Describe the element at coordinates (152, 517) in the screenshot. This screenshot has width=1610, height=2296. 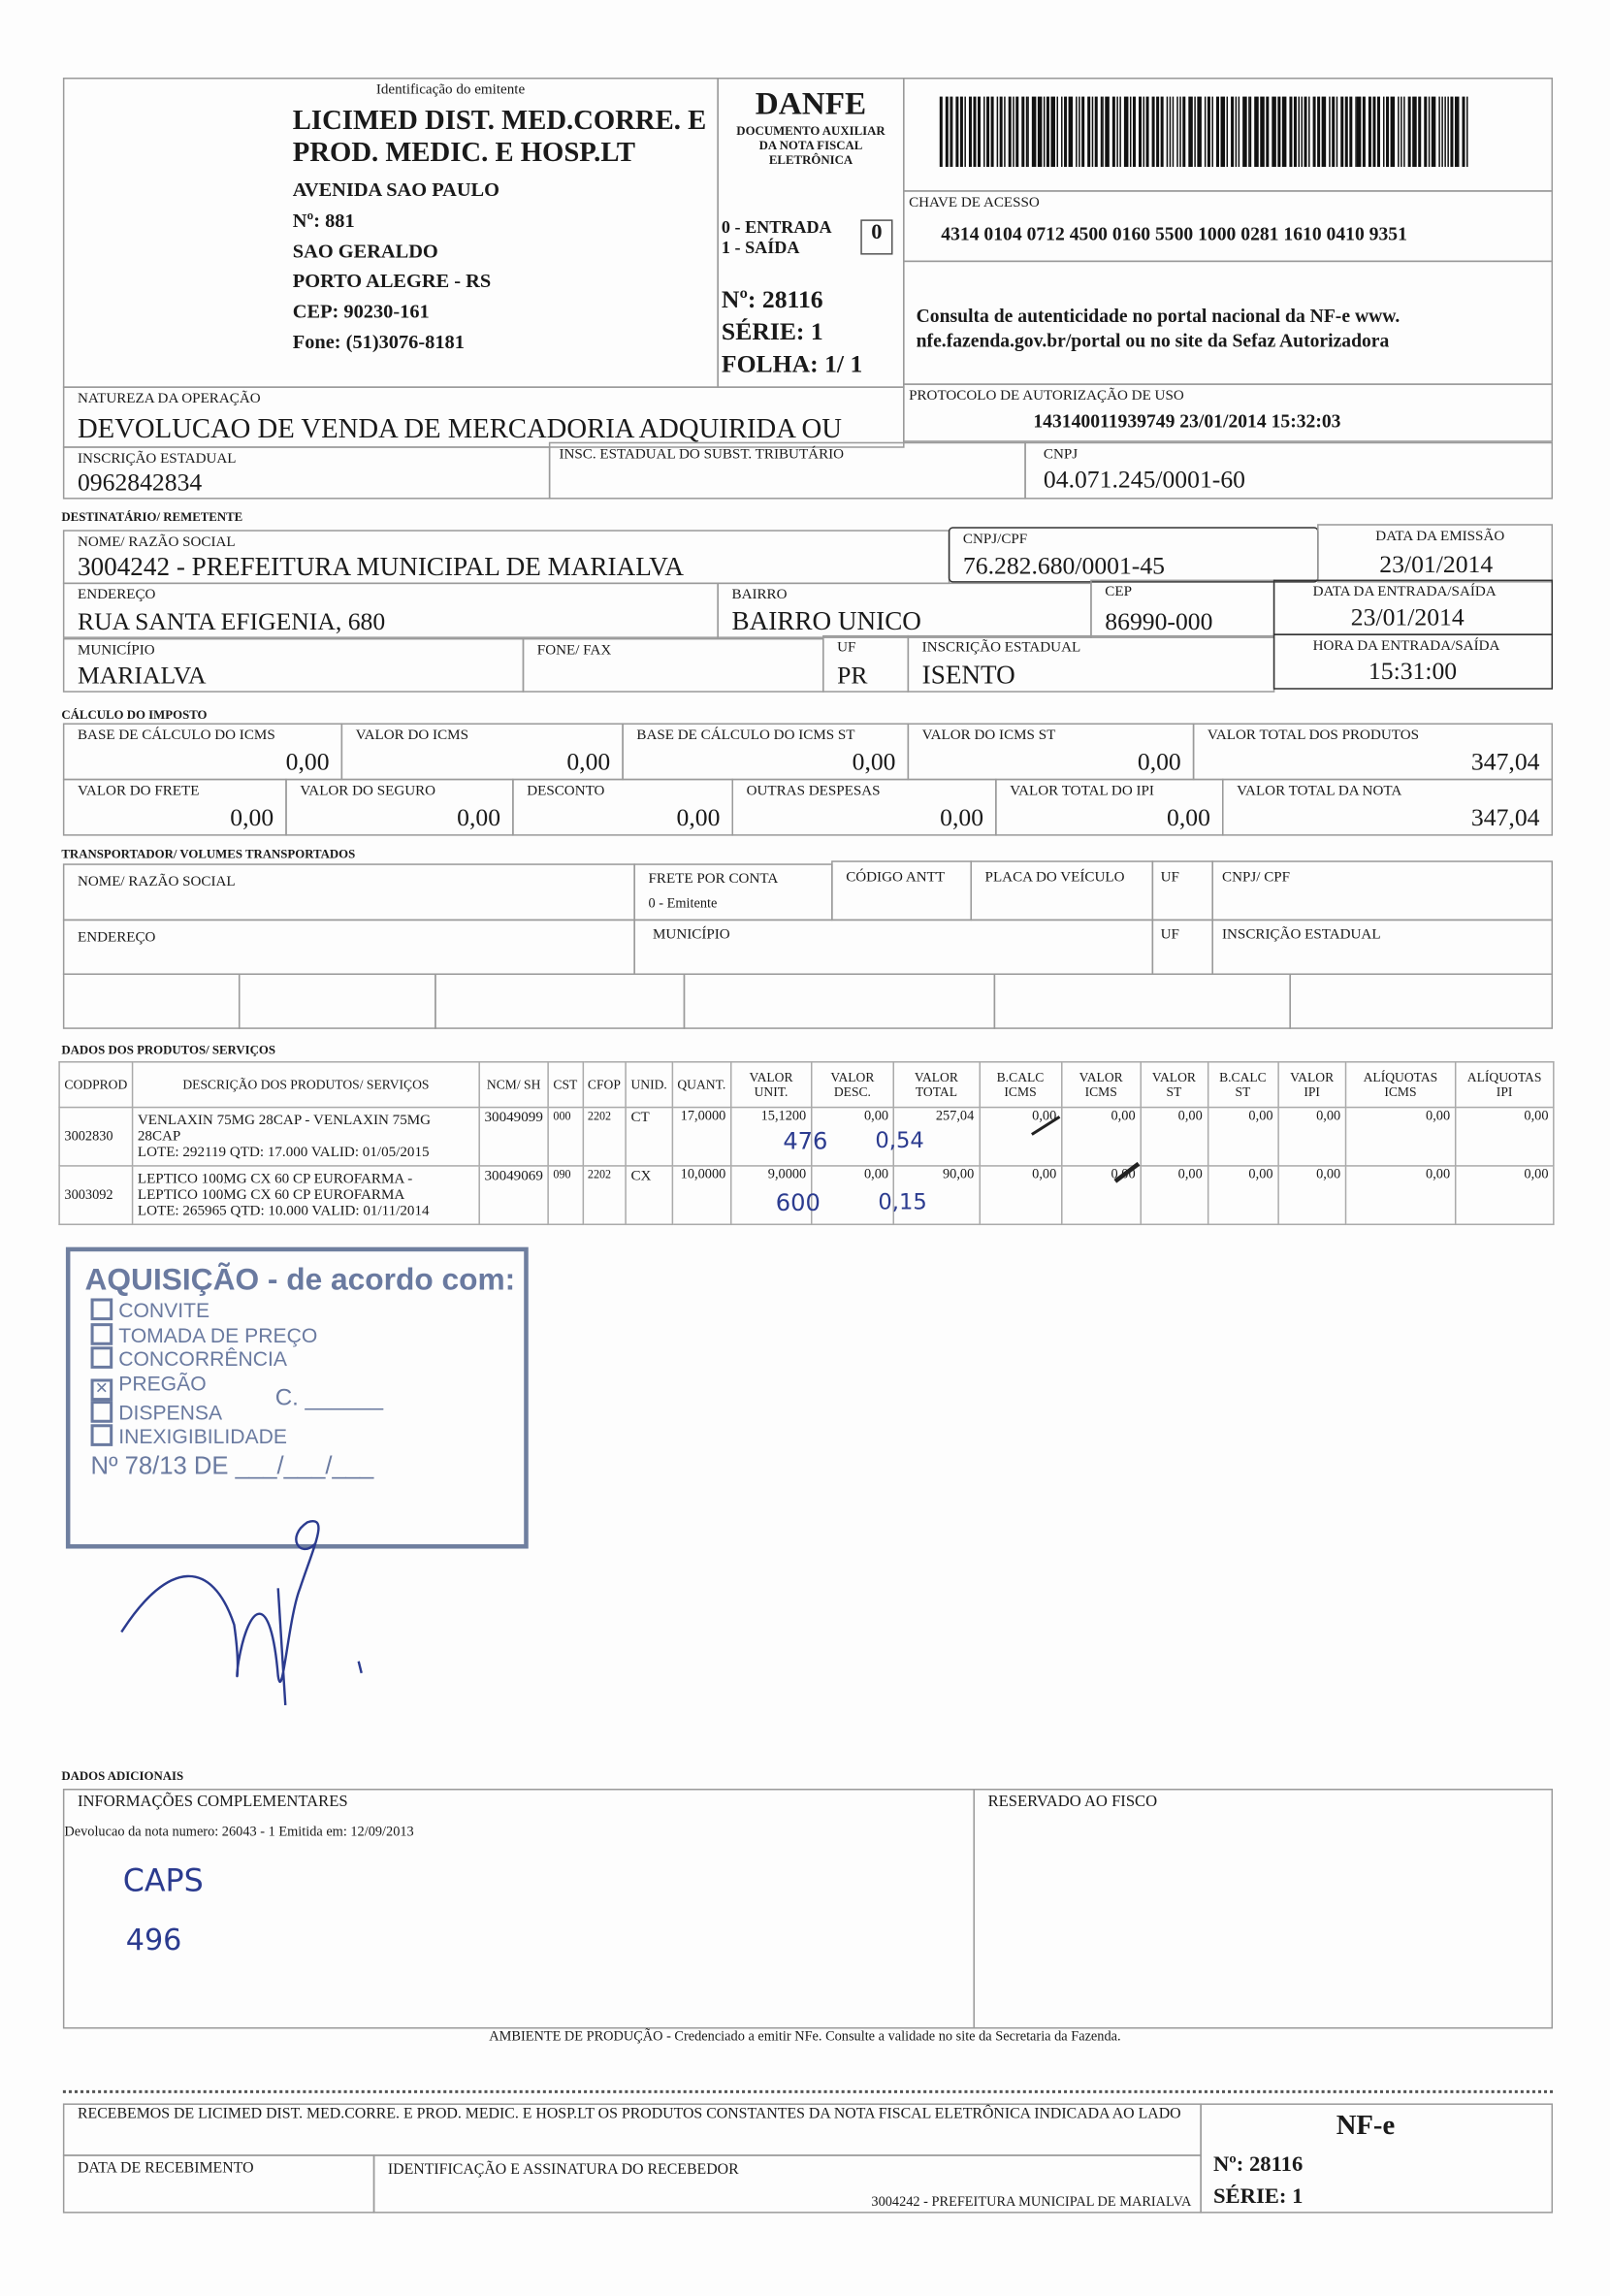
I see `dest-section: DESTINATÁRIO/ REMETENTE` at that location.